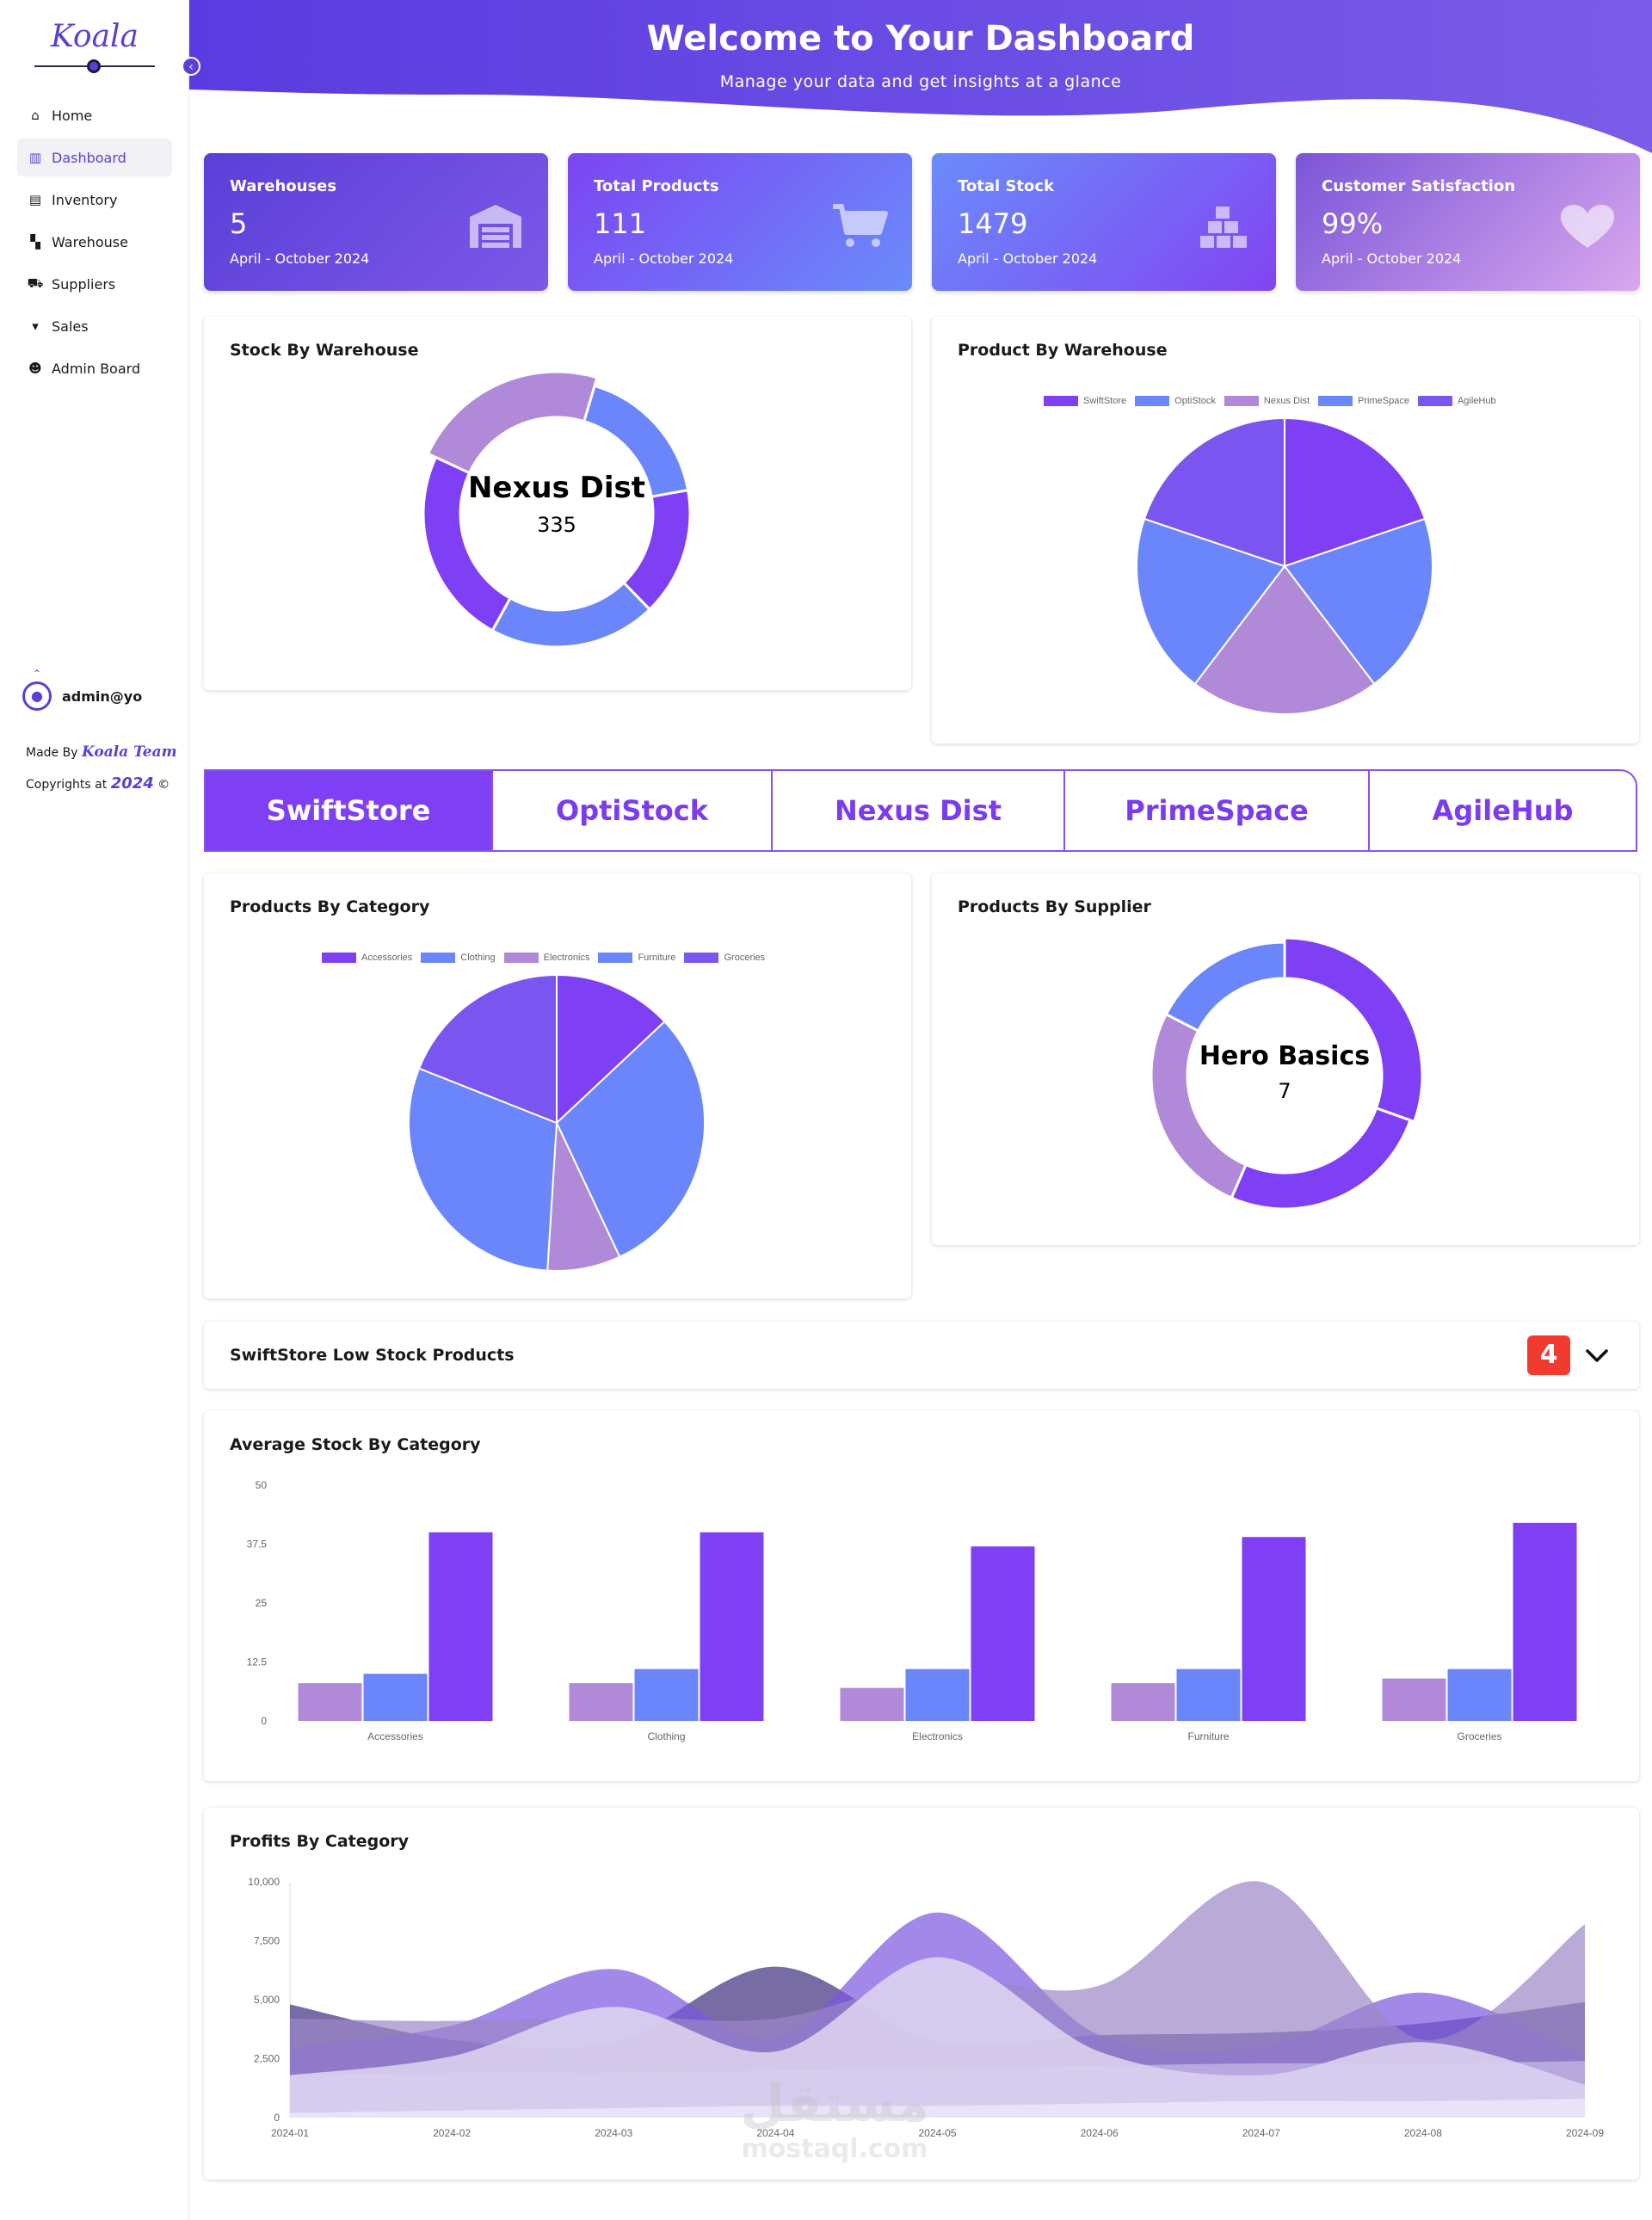 The width and height of the screenshot is (1652, 2220). I want to click on legend-item: PrimeSpace, so click(1363, 401).